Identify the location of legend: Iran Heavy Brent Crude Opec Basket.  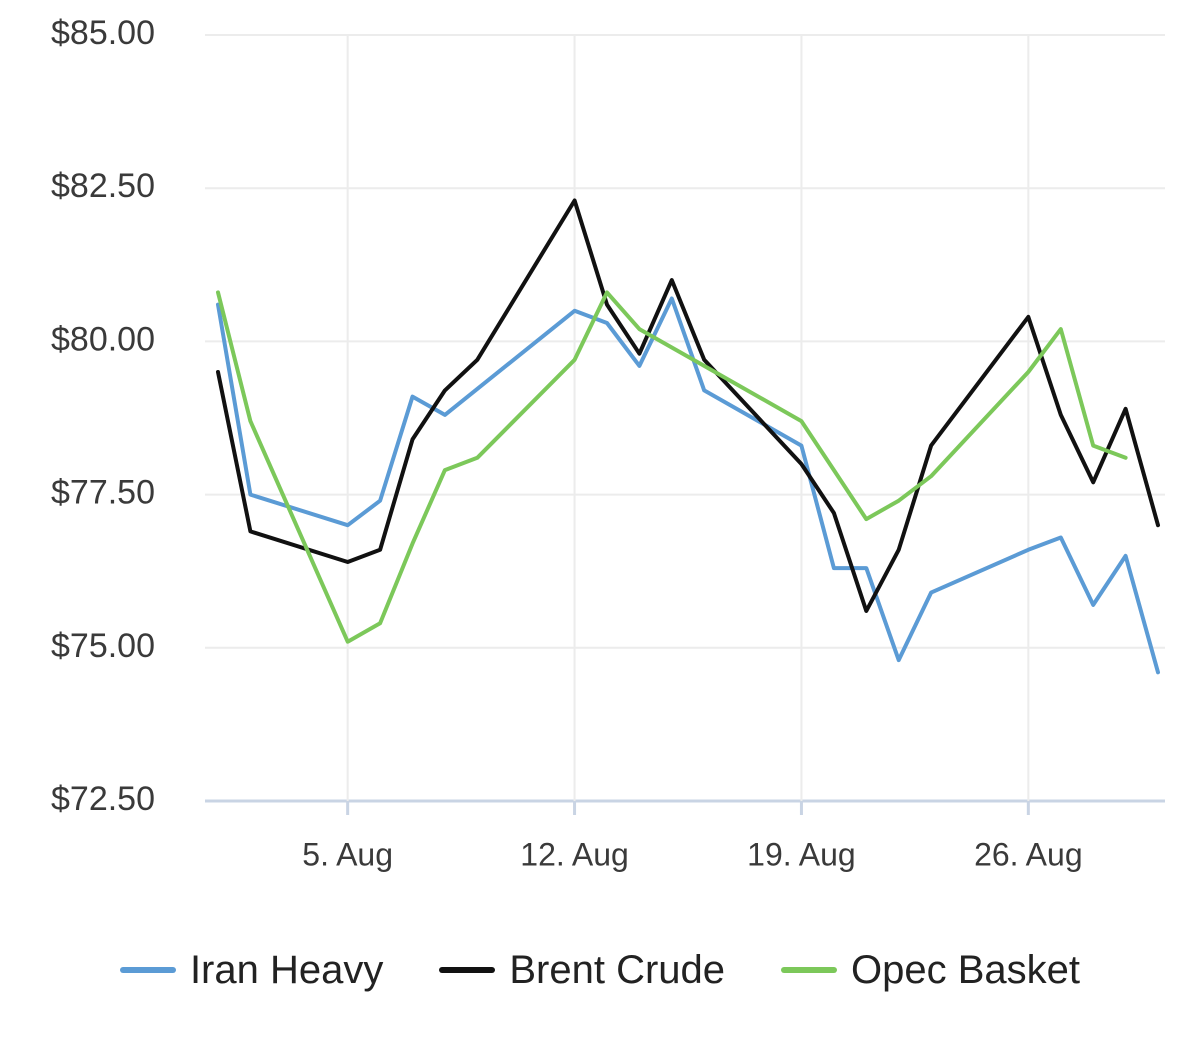
(600, 970).